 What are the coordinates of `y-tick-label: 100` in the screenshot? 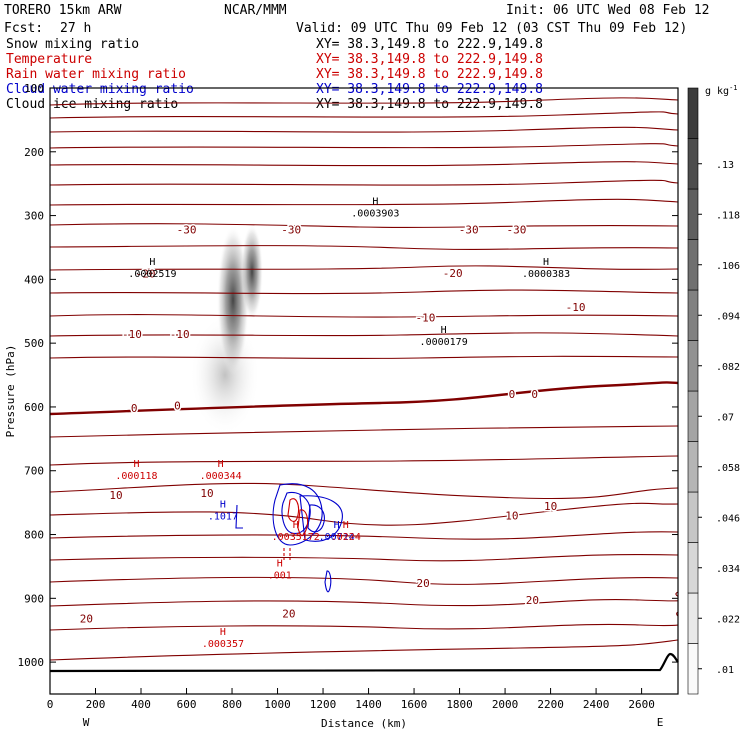 It's located at (34, 88).